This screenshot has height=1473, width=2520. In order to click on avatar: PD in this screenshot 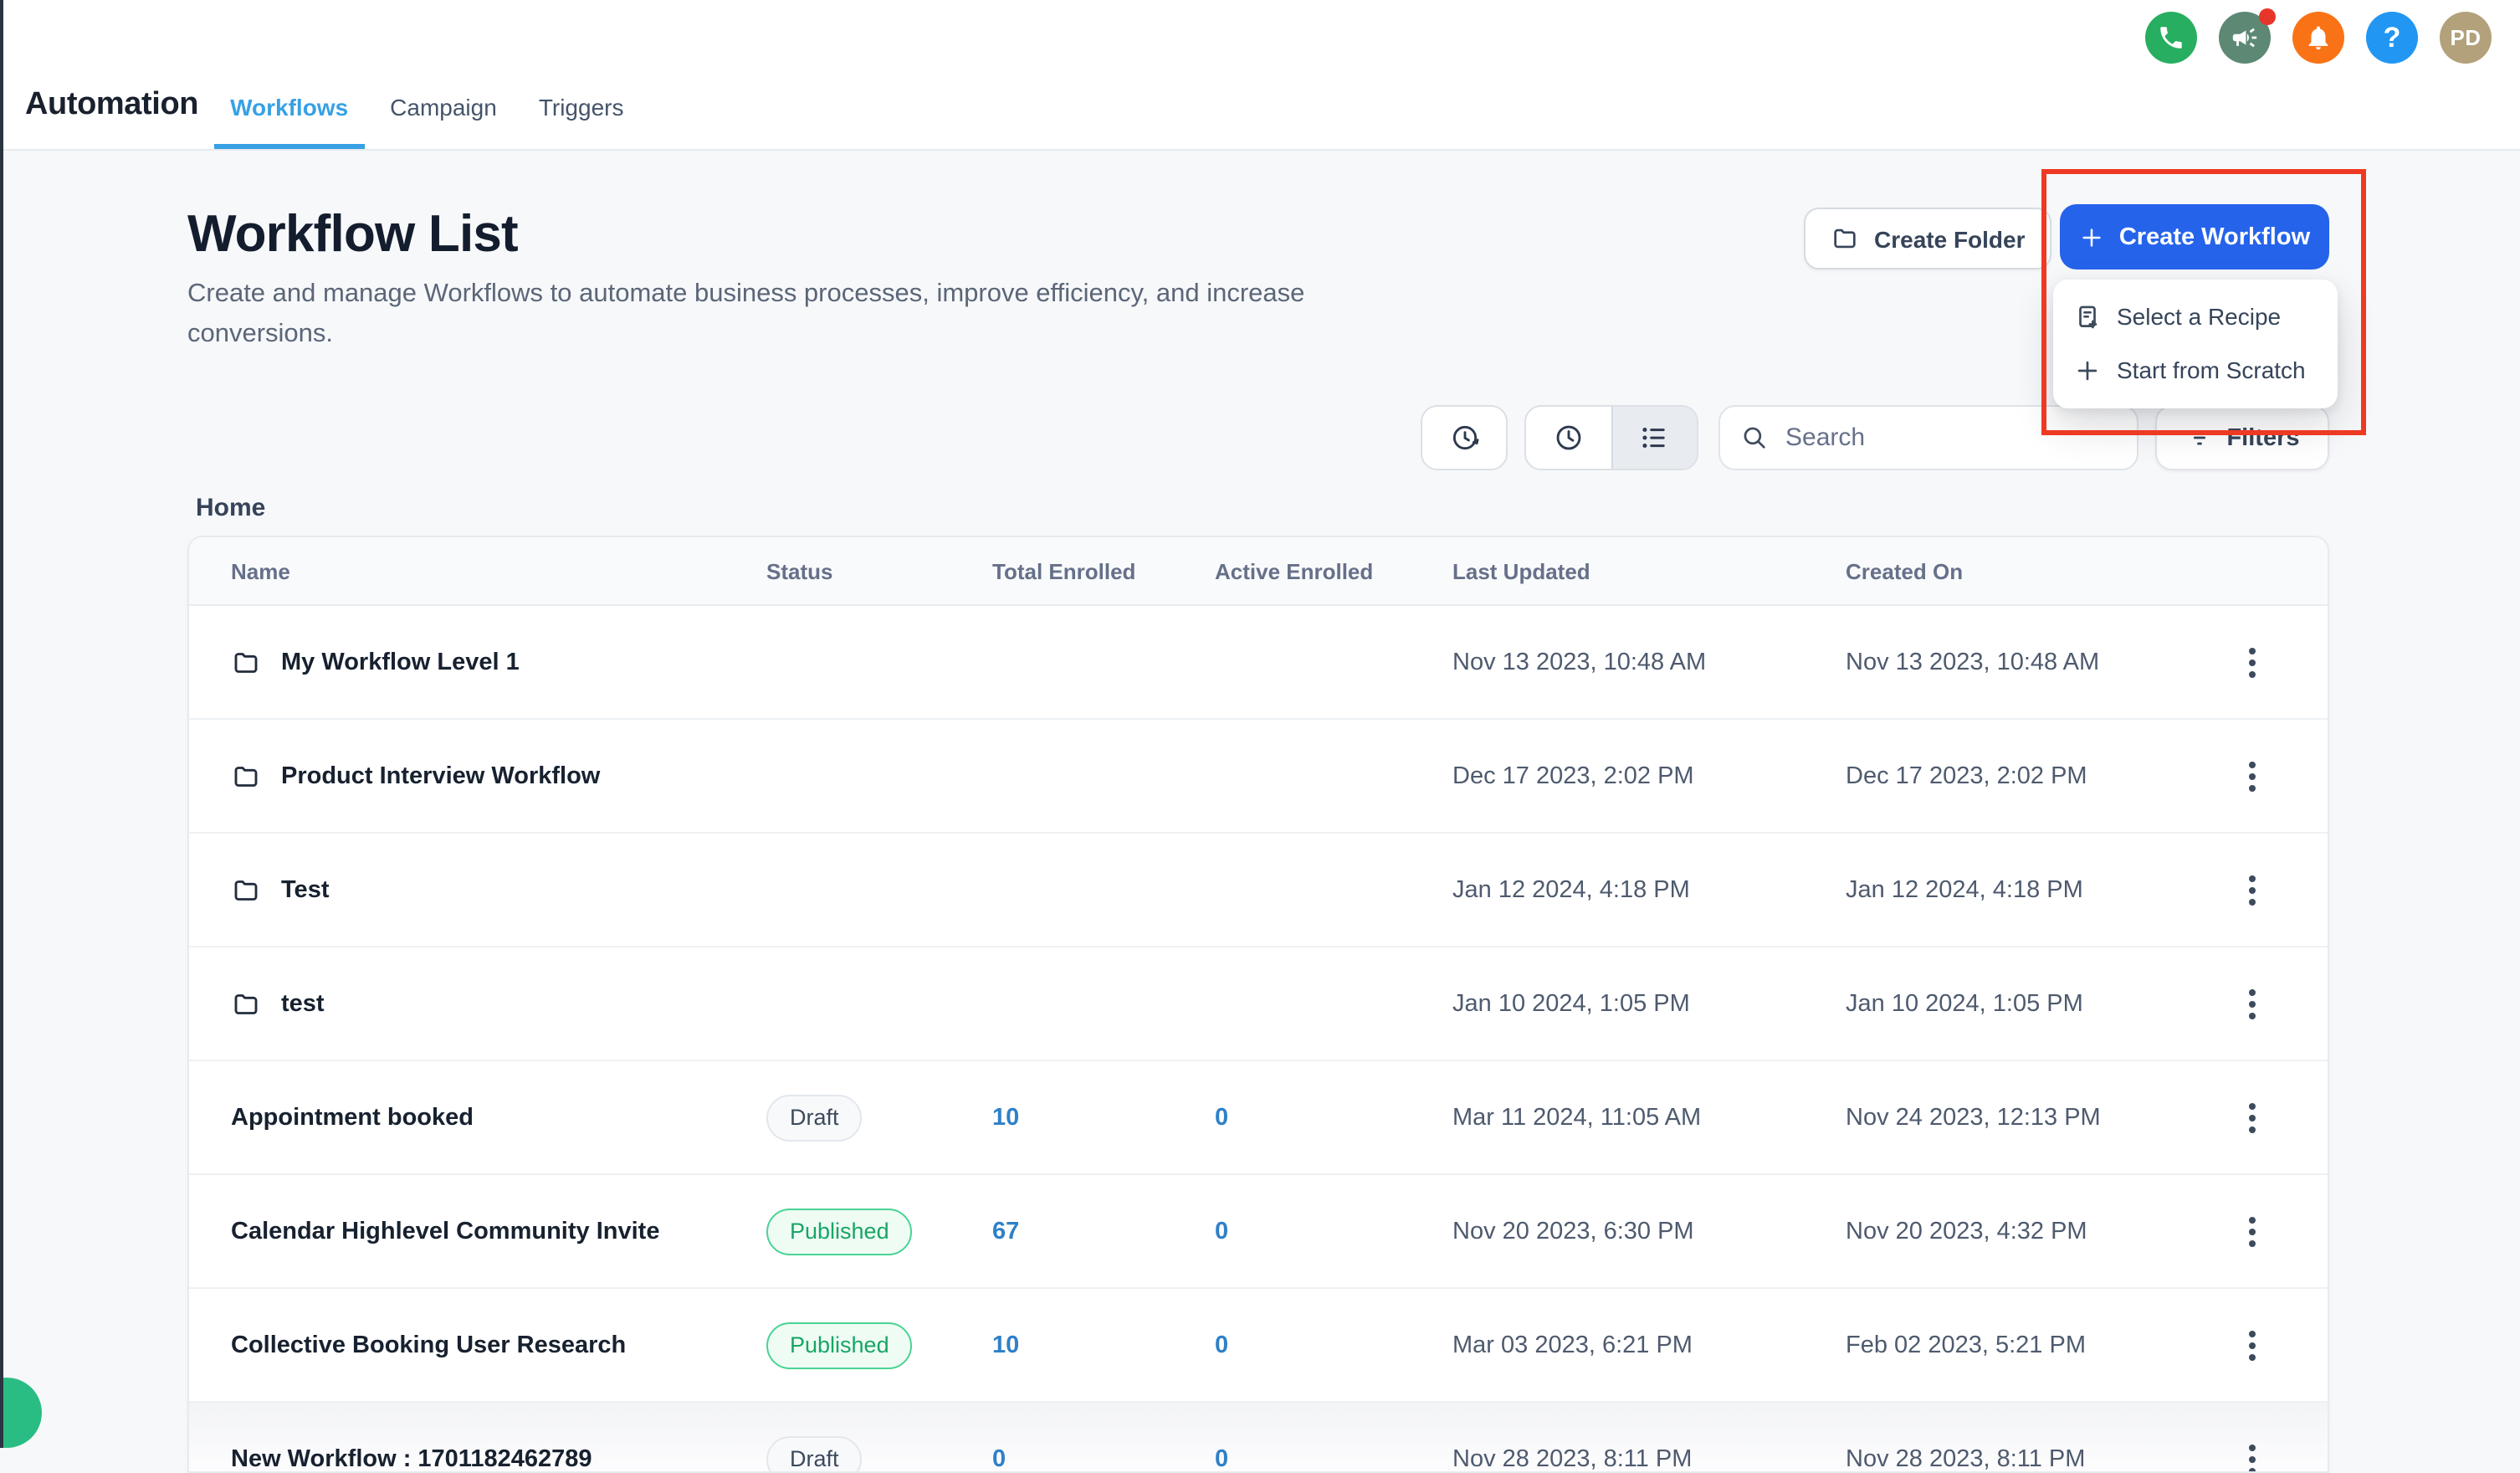, I will do `click(2466, 38)`.